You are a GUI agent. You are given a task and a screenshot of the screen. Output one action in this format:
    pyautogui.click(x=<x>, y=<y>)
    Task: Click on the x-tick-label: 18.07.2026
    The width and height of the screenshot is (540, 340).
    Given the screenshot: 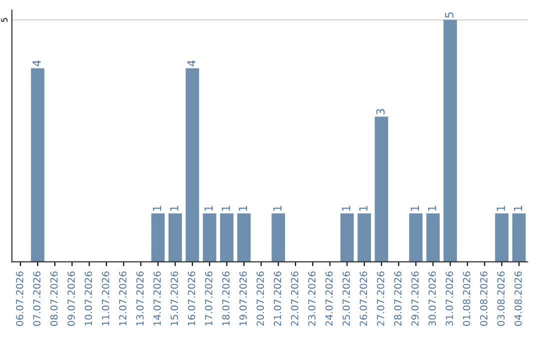 What is the action you would take?
    pyautogui.click(x=226, y=298)
    